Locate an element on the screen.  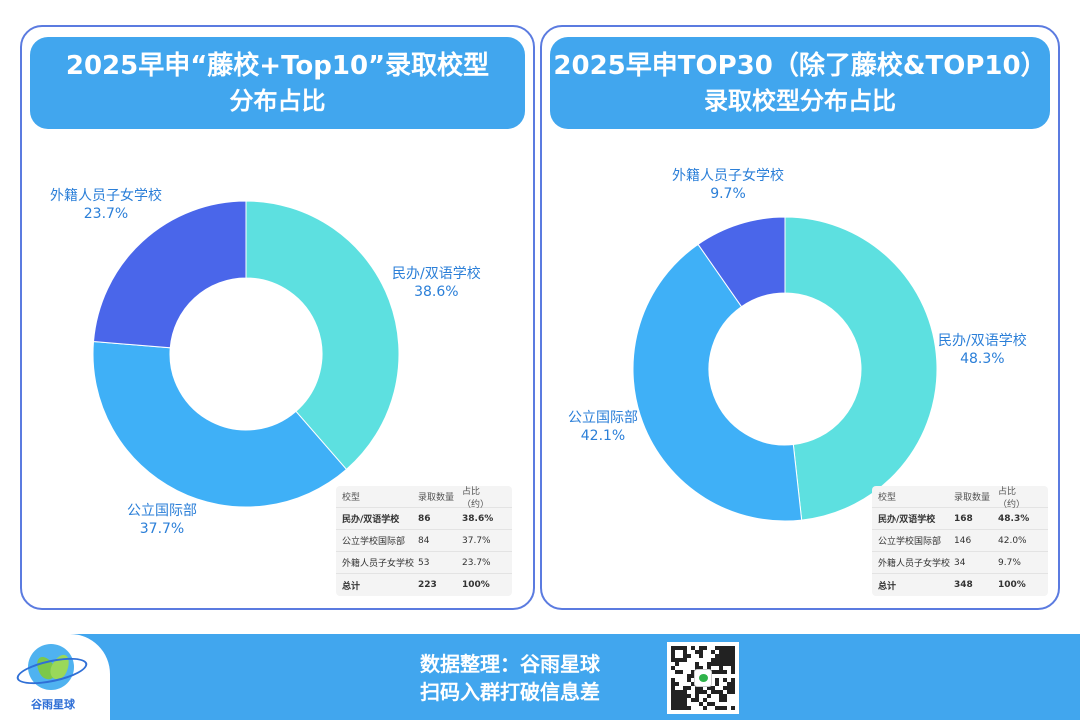
left-label-minban-name: 民办/双语学校 is located at coordinates (436, 274).